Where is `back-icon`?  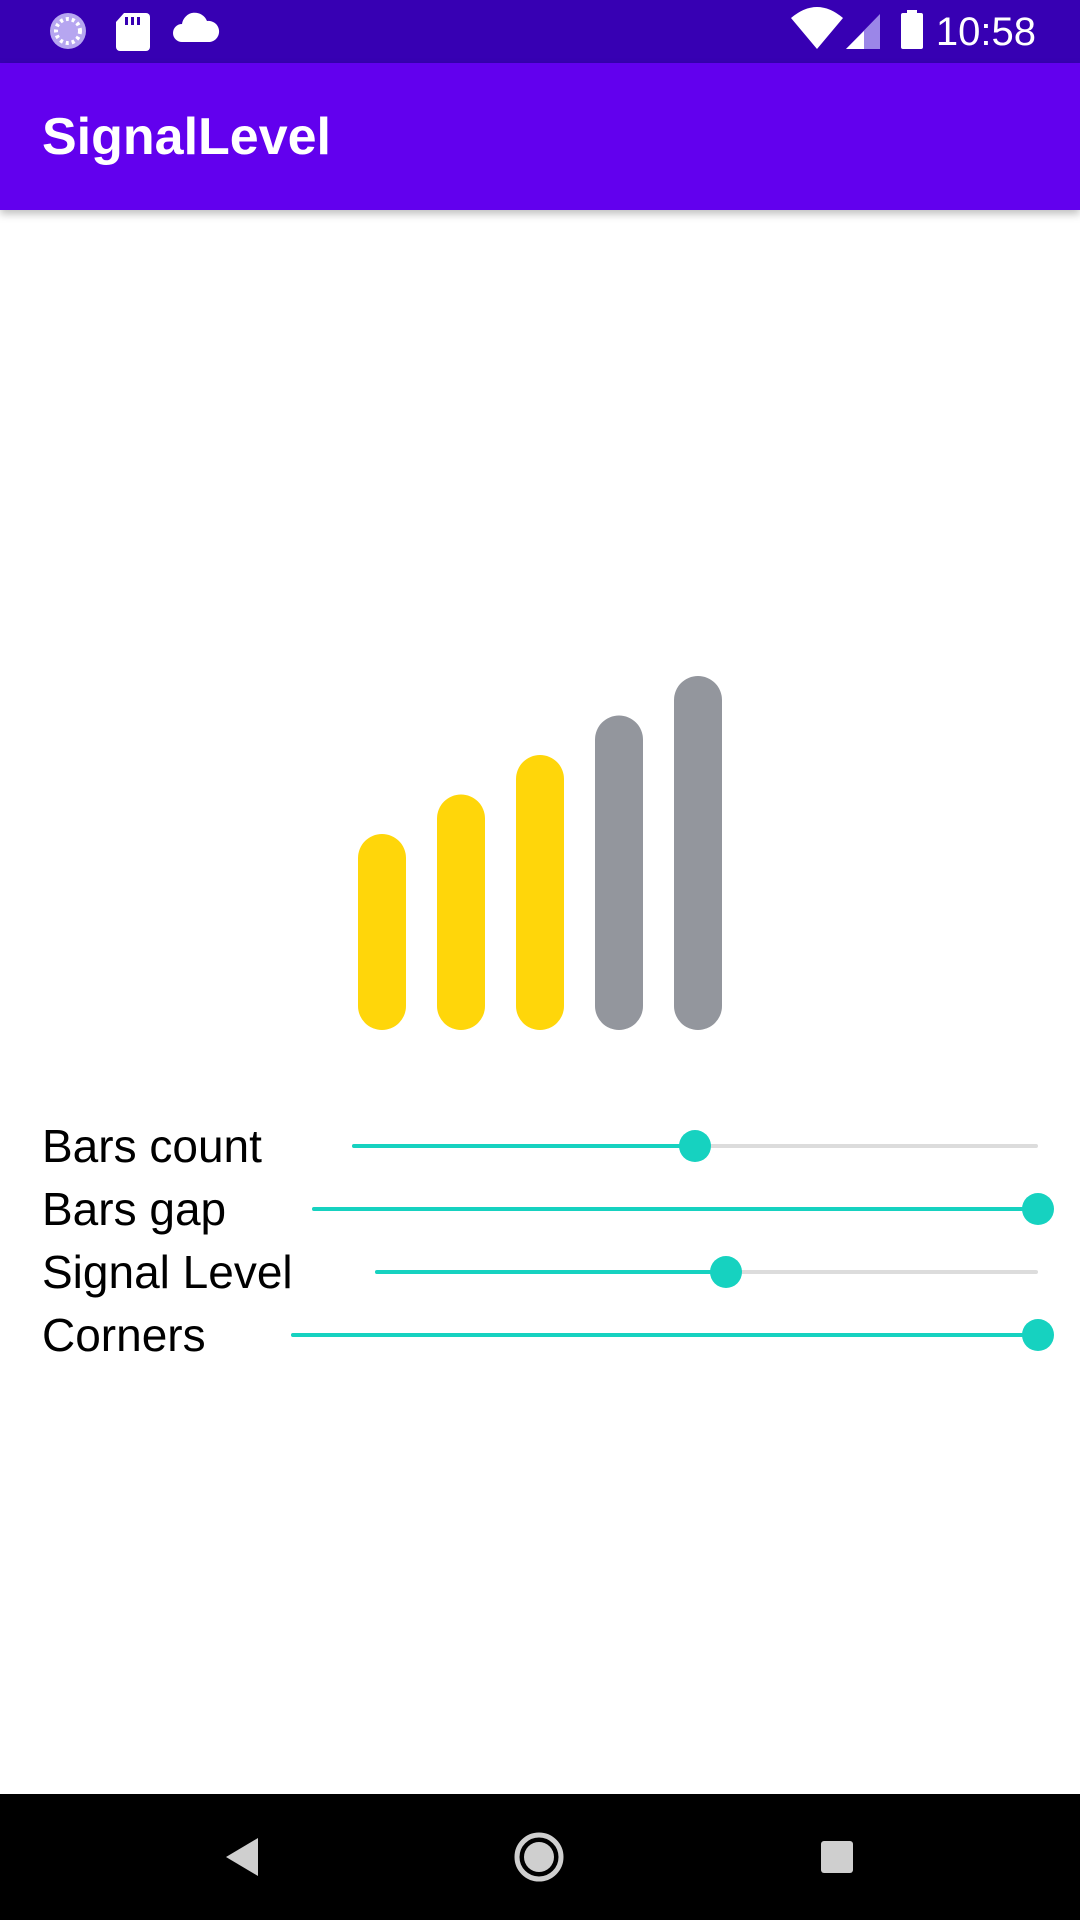 back-icon is located at coordinates (242, 1857).